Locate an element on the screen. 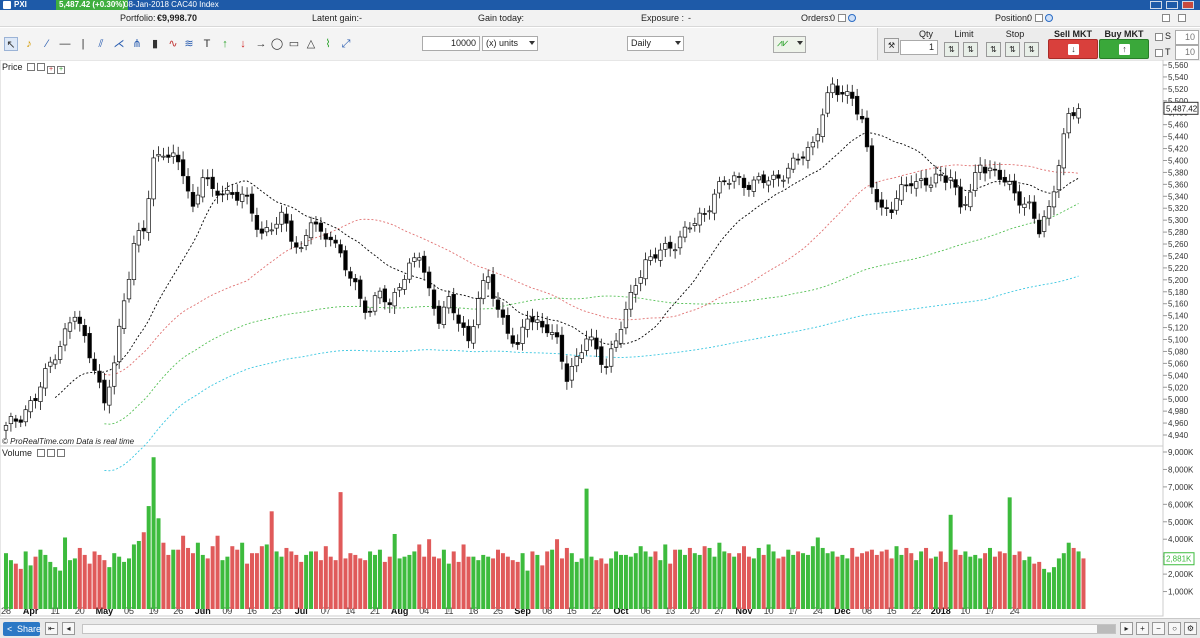  stop-loss-input: 10 is located at coordinates (1187, 37).